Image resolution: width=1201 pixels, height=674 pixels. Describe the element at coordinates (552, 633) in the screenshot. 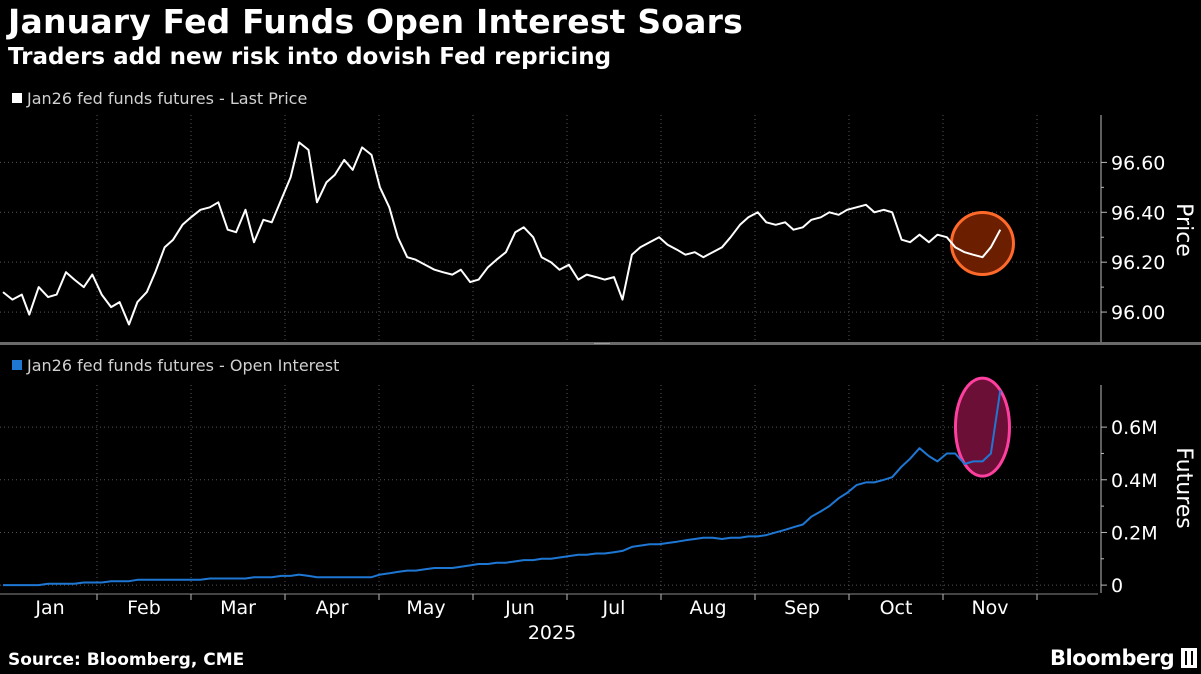

I see `x-axis-year-label: 2025` at that location.